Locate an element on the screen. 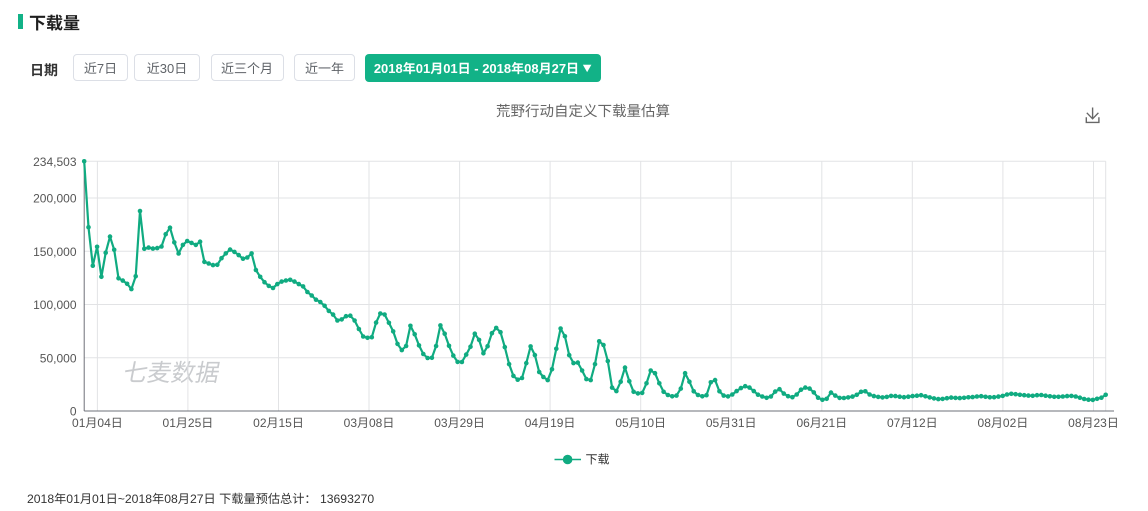 This screenshot has height=511, width=1148. svg-text: 01月04日 is located at coordinates (97, 422).